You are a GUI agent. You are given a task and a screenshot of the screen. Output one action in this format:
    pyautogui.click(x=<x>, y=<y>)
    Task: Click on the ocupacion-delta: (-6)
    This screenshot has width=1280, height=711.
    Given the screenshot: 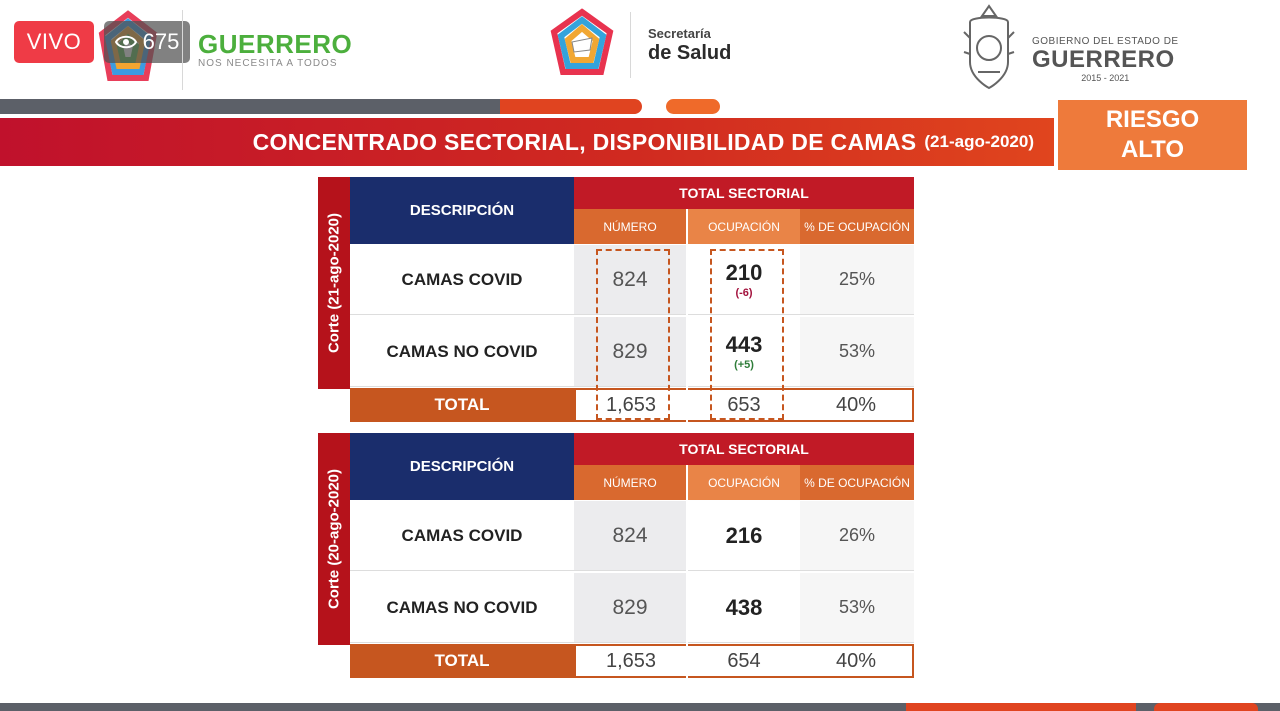 What is the action you would take?
    pyautogui.click(x=744, y=293)
    